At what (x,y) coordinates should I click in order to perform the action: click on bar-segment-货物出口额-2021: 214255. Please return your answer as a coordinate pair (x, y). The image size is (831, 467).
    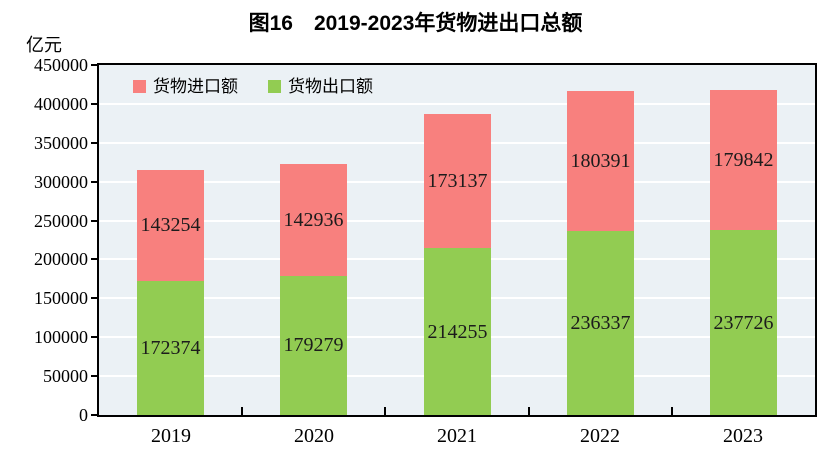
    Looking at the image, I should click on (457, 331).